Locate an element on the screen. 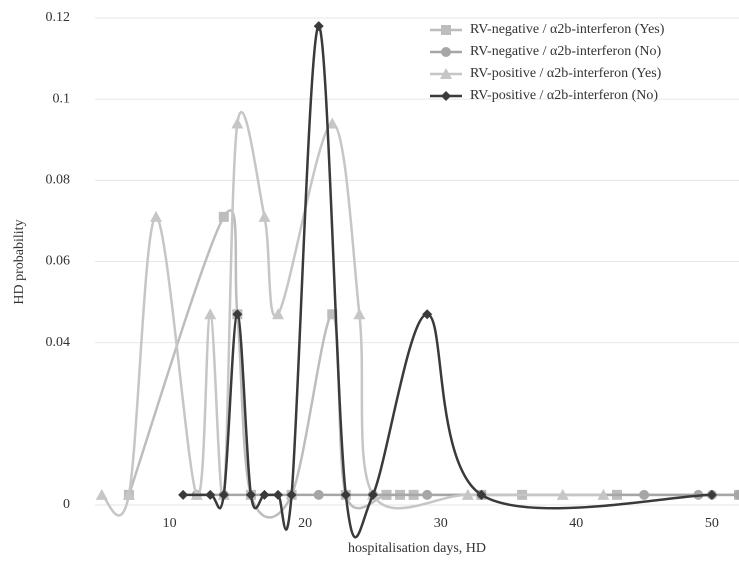 This screenshot has height=563, width=739. legend-label: RV-negative / α2b-interferon (No) is located at coordinates (565, 51).